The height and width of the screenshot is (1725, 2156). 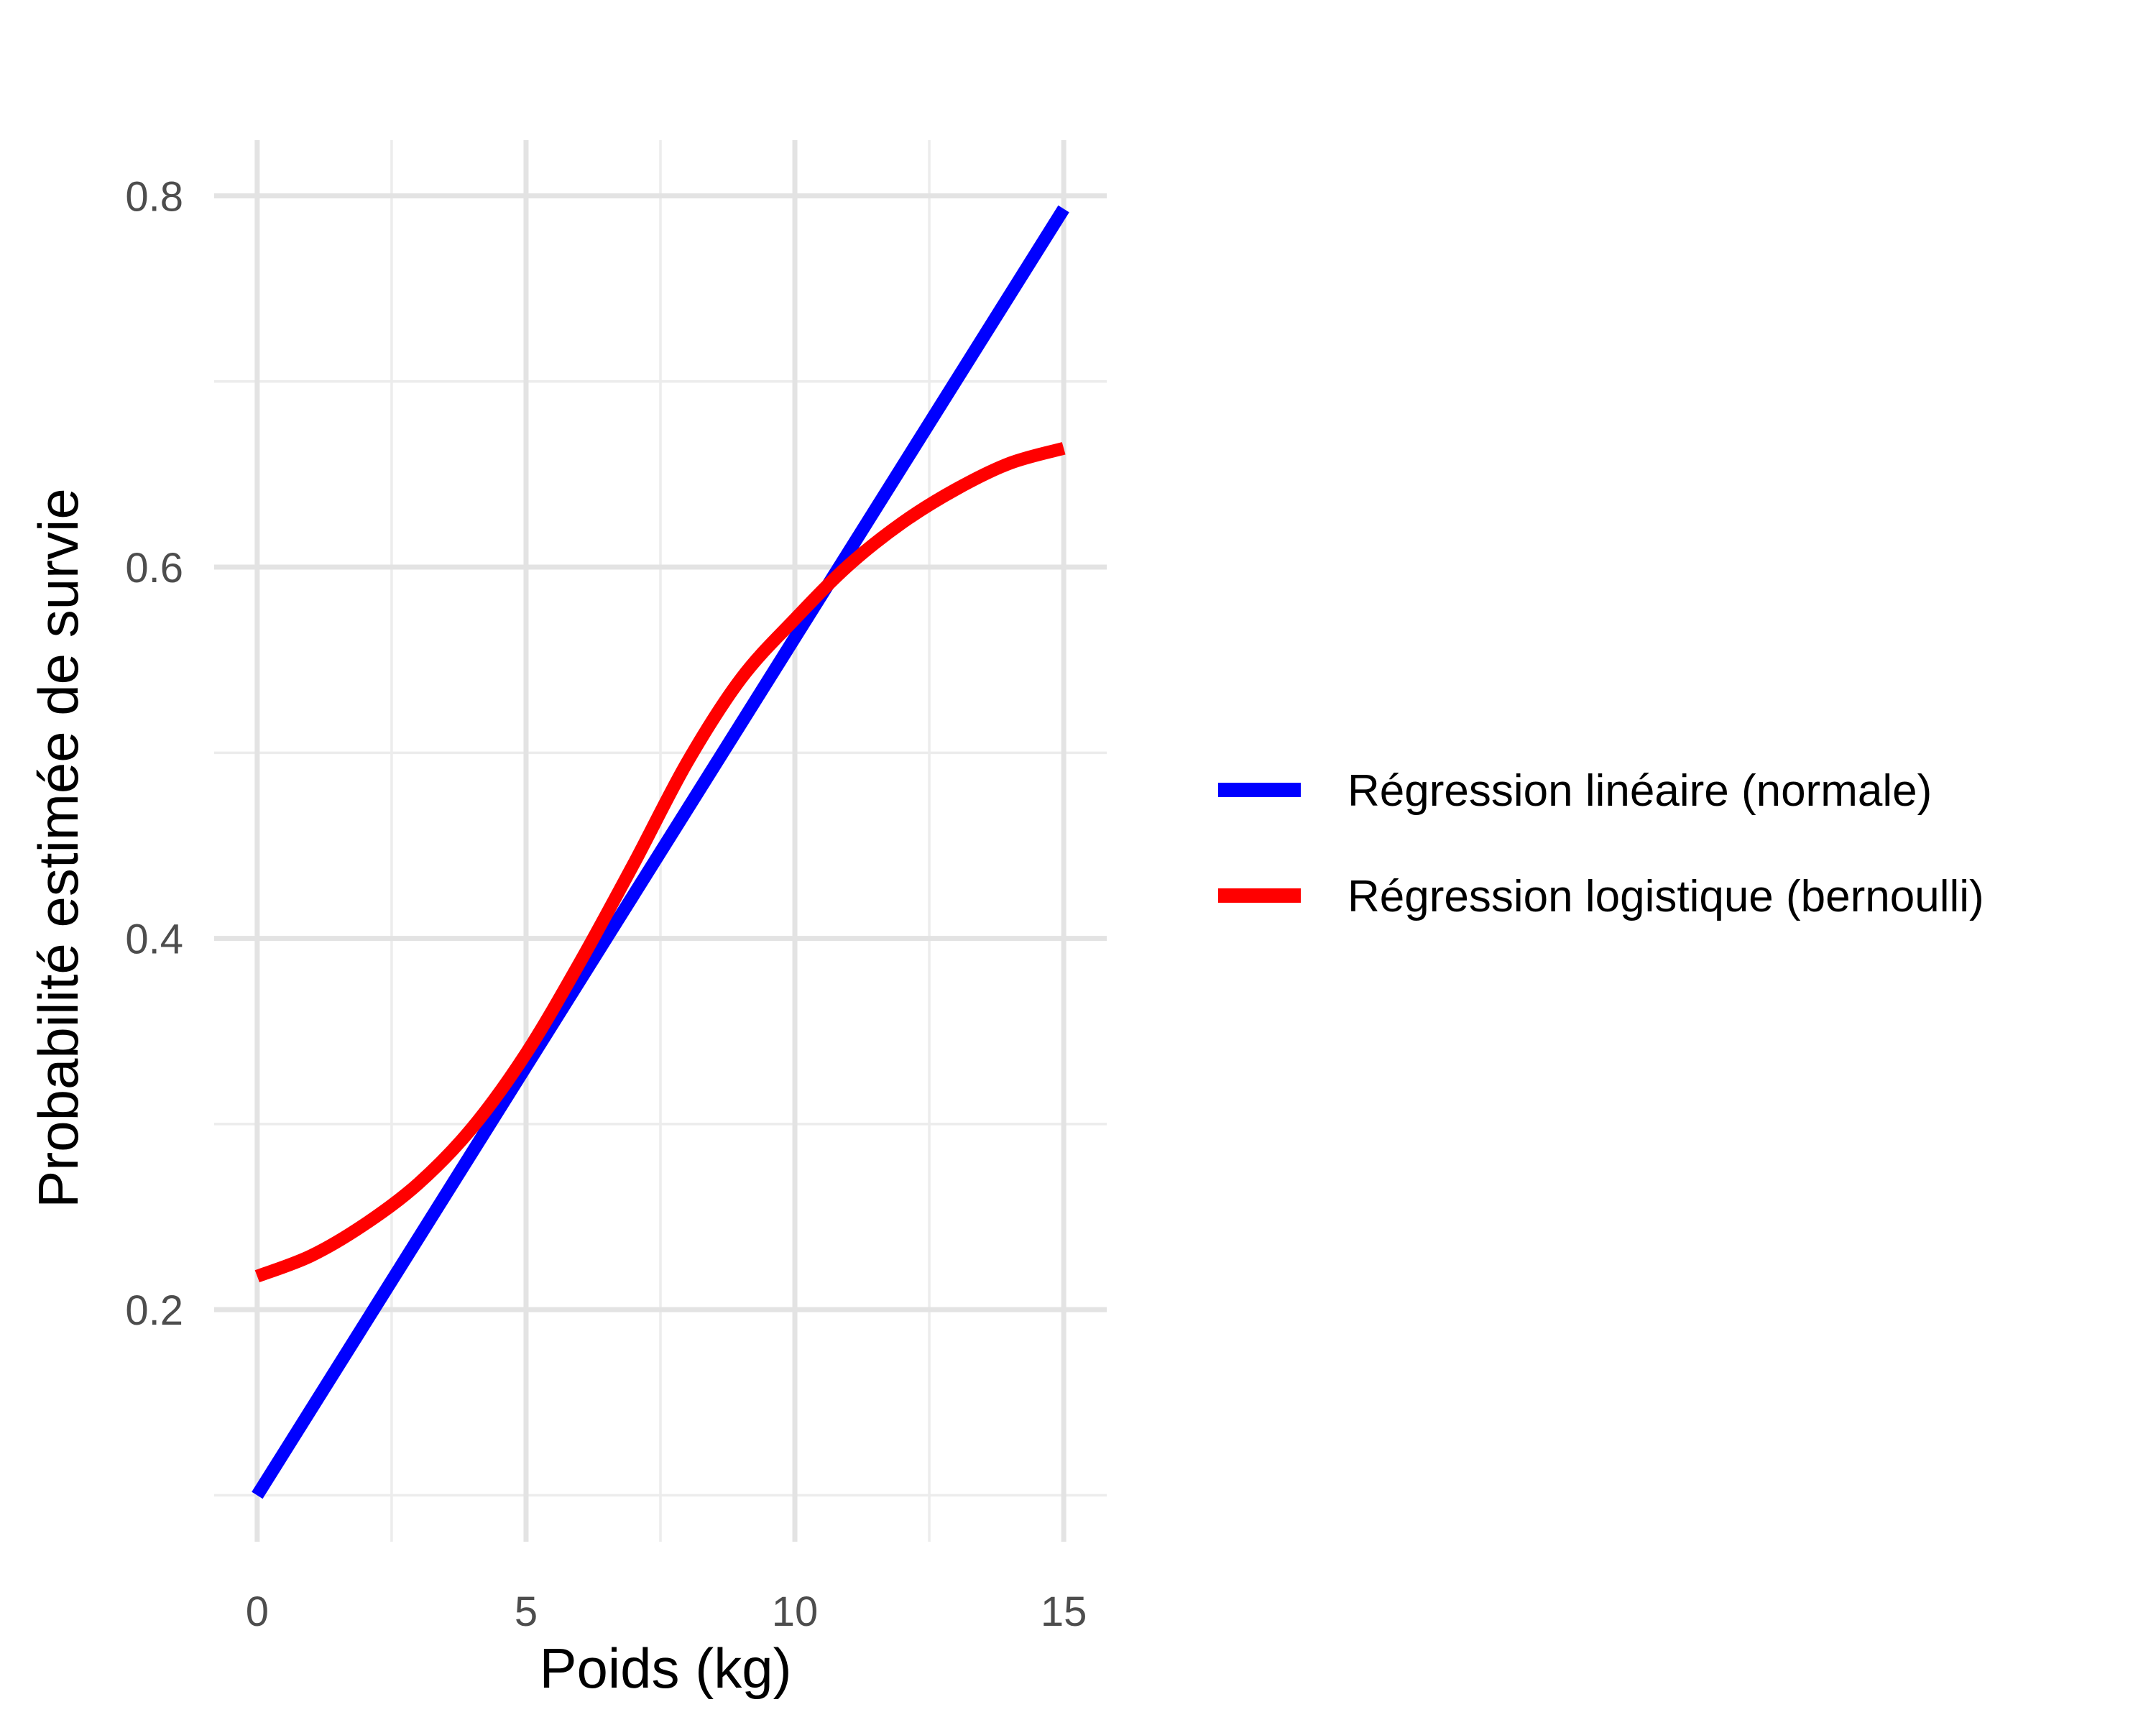 I want to click on x-tick-label: 10, so click(x=795, y=1611).